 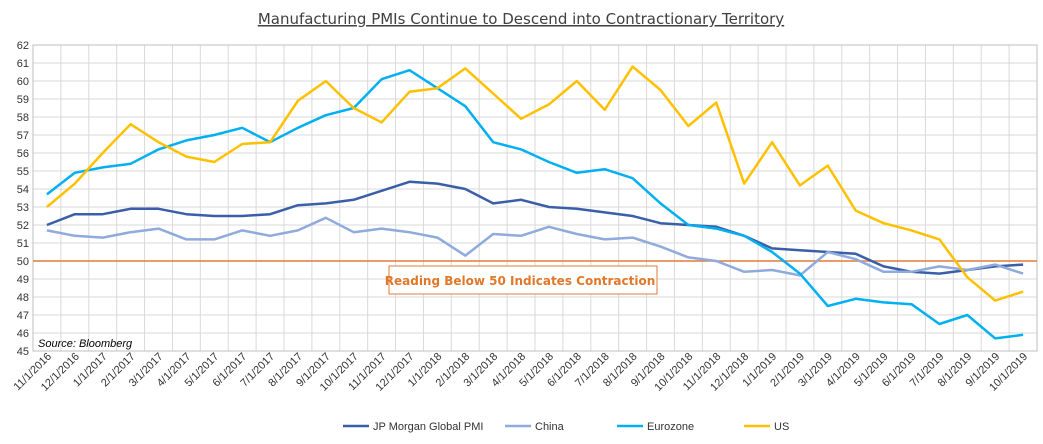 I want to click on legend-label: US, so click(x=781, y=427).